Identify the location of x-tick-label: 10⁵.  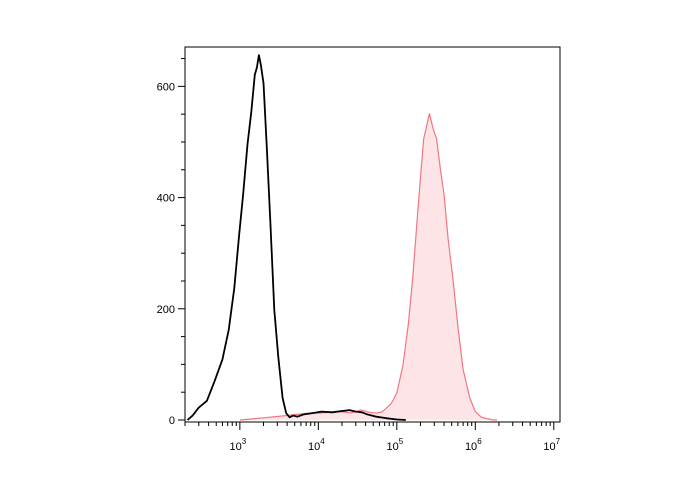
(394, 445).